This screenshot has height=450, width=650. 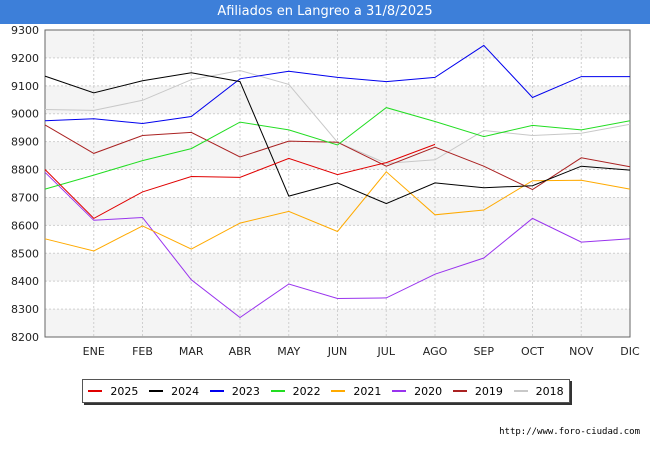 What do you see at coordinates (25, 30) in the screenshot?
I see `y-tick-label: 9300` at bounding box center [25, 30].